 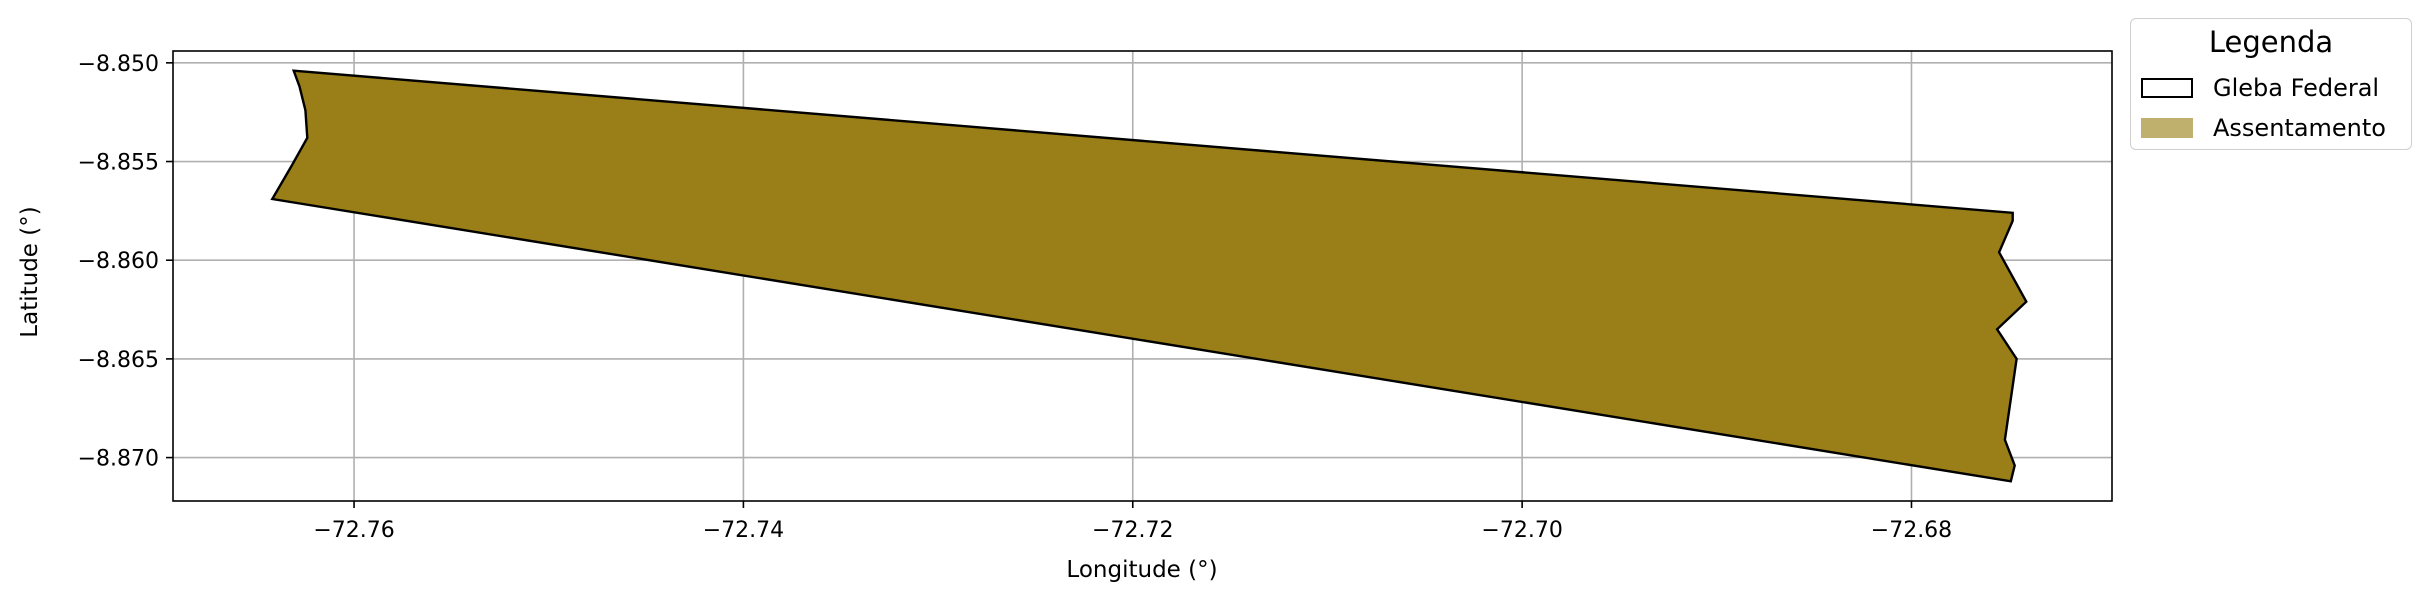 What do you see at coordinates (353, 530) in the screenshot?
I see `x-tick-label-0: −72.76` at bounding box center [353, 530].